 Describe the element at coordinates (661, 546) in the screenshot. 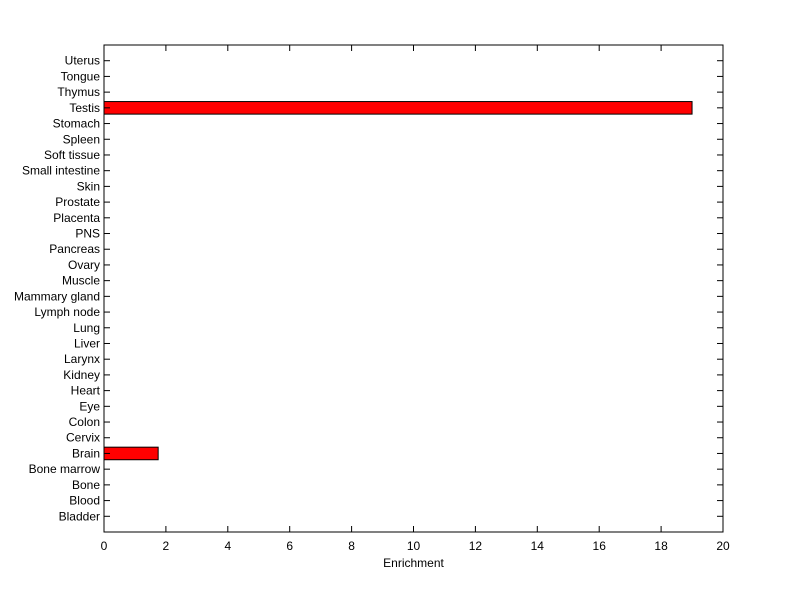

I see `x-tick-label: 18` at that location.